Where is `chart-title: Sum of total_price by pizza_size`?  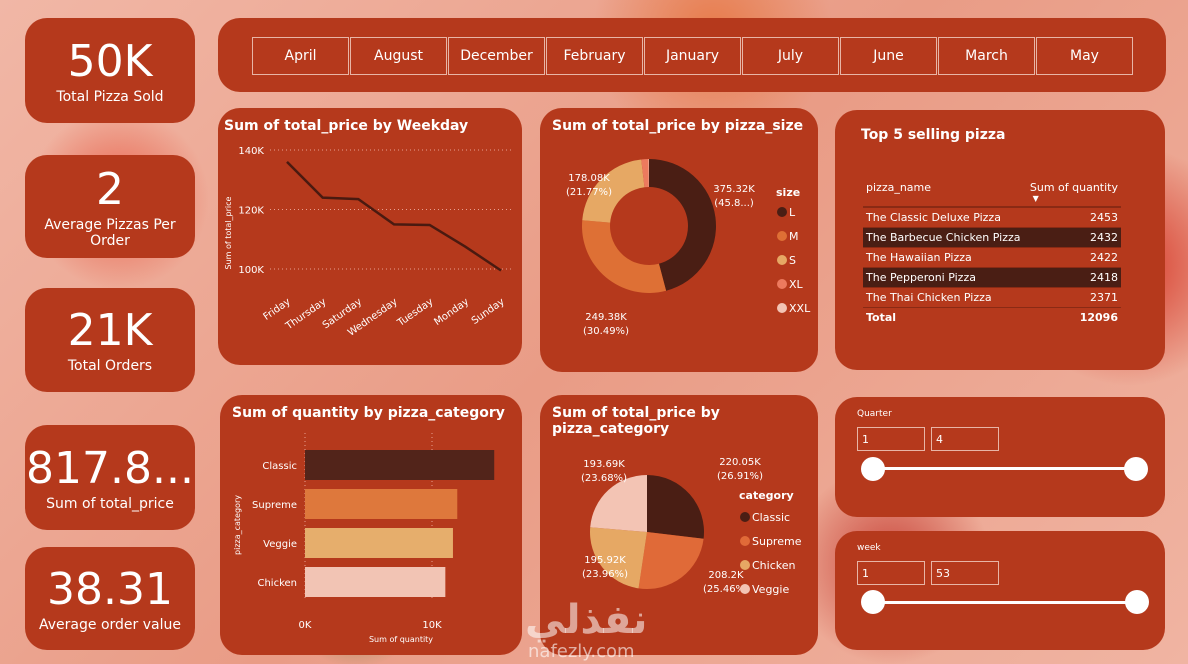 chart-title: Sum of total_price by pizza_size is located at coordinates (678, 126).